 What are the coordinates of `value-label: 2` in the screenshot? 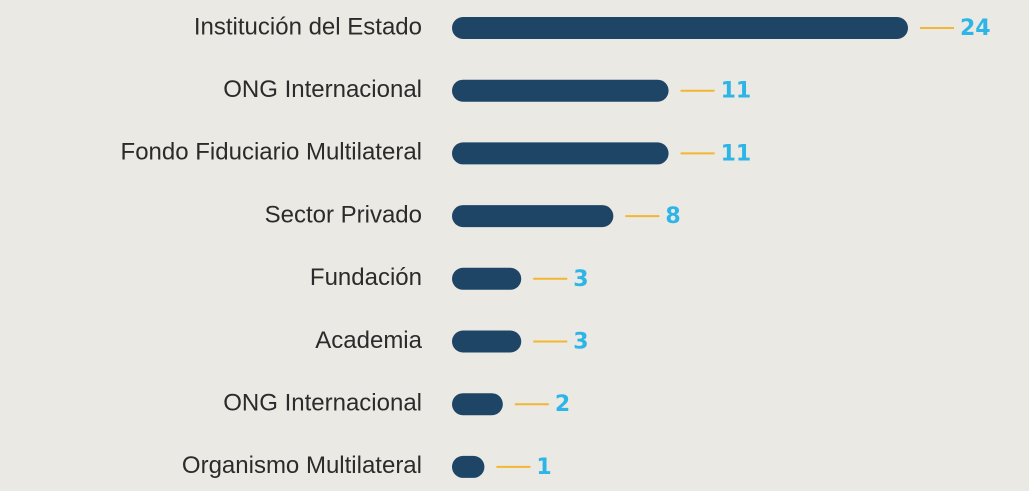 It's located at (562, 404).